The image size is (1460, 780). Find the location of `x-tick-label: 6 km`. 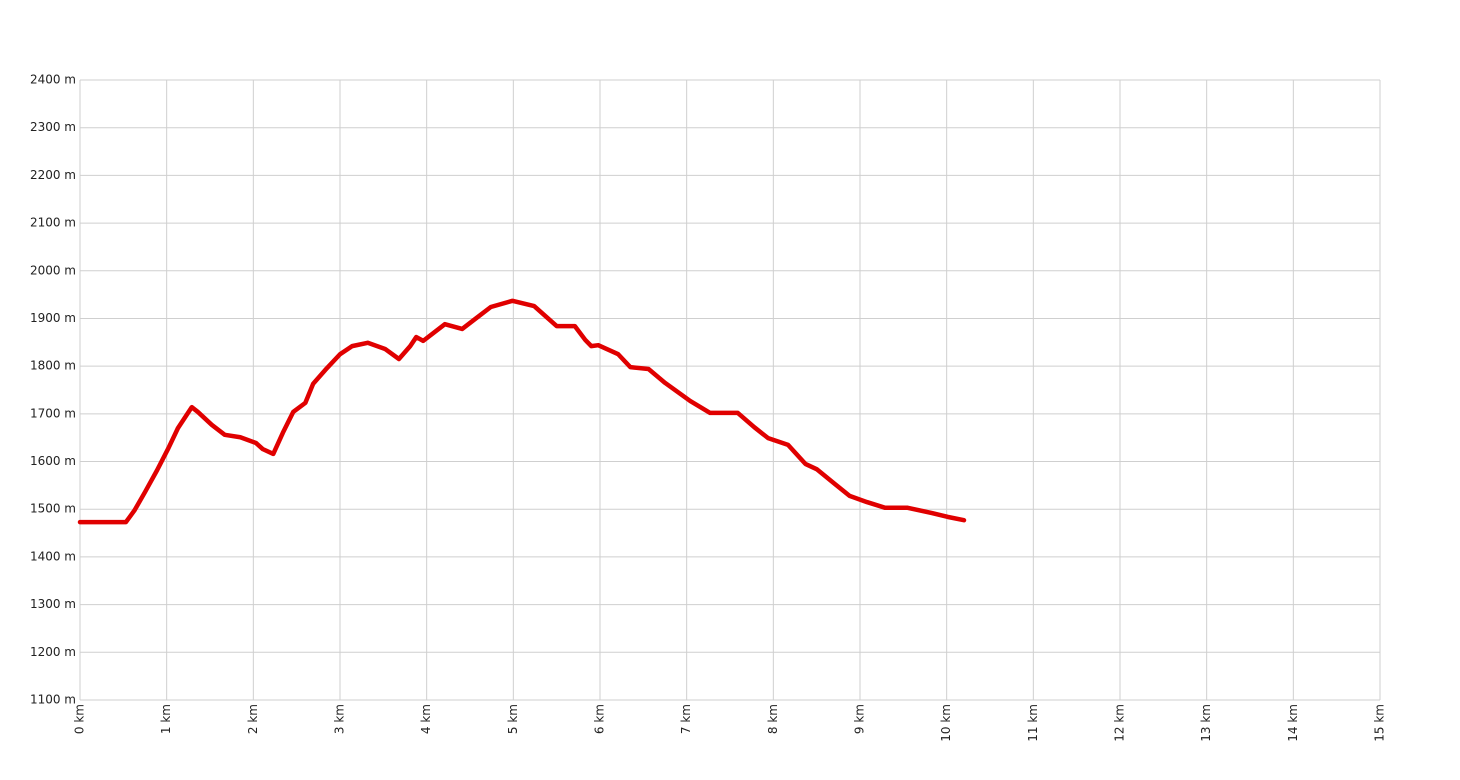

x-tick-label: 6 km is located at coordinates (600, 719).